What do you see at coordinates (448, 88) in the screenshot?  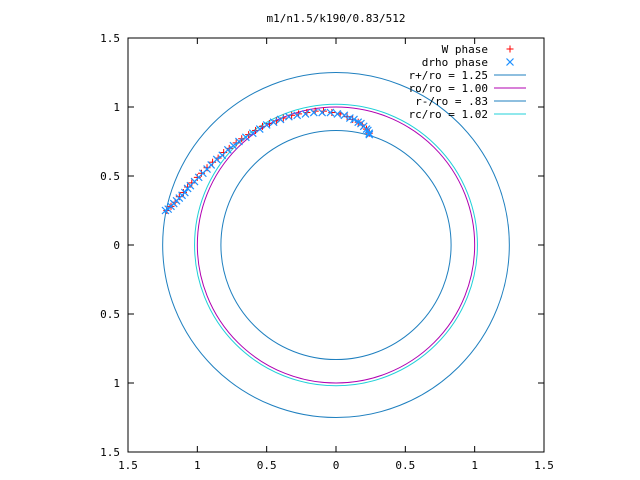 I see `legend-label: ro/ro = 1.00` at bounding box center [448, 88].